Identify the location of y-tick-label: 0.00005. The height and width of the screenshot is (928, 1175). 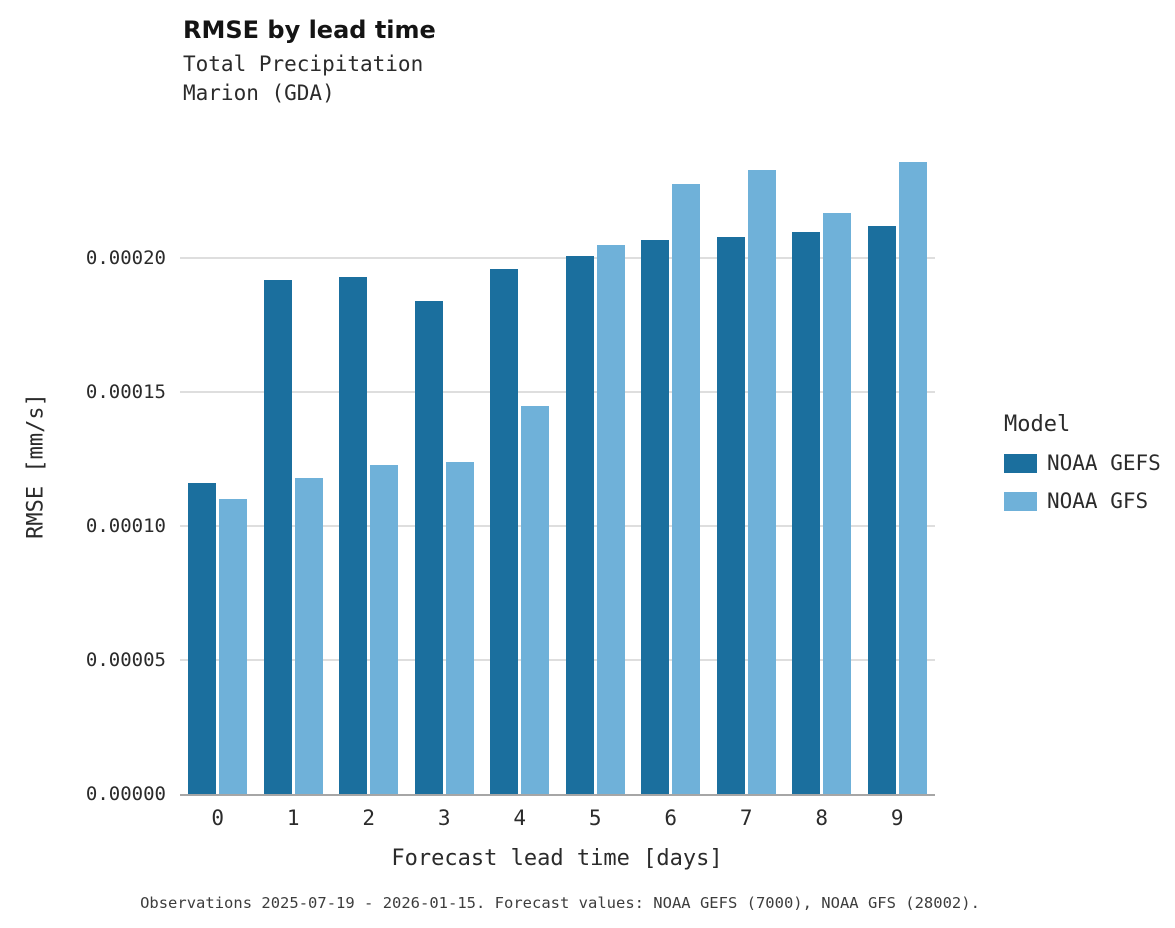
(125, 660).